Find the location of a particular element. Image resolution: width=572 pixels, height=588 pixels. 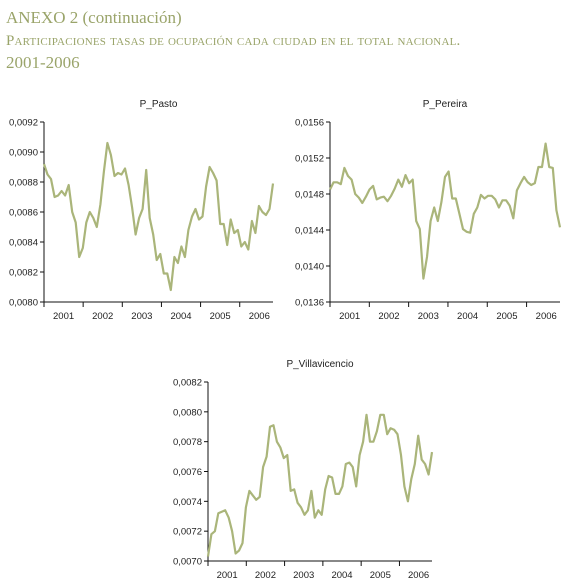

pereira-x-tick-label: 2003 is located at coordinates (428, 316).